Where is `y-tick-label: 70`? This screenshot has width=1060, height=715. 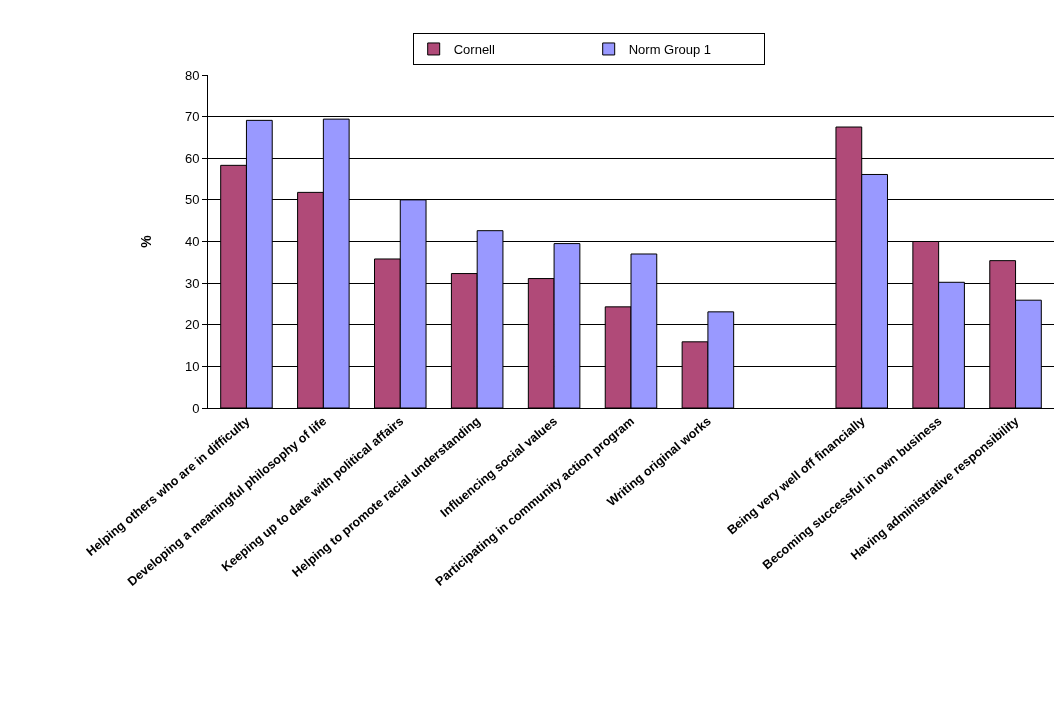 y-tick-label: 70 is located at coordinates (192, 117).